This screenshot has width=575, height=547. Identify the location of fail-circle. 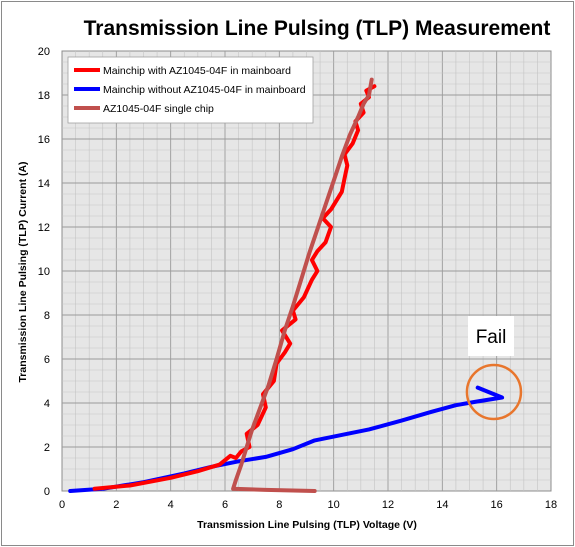
(494, 392).